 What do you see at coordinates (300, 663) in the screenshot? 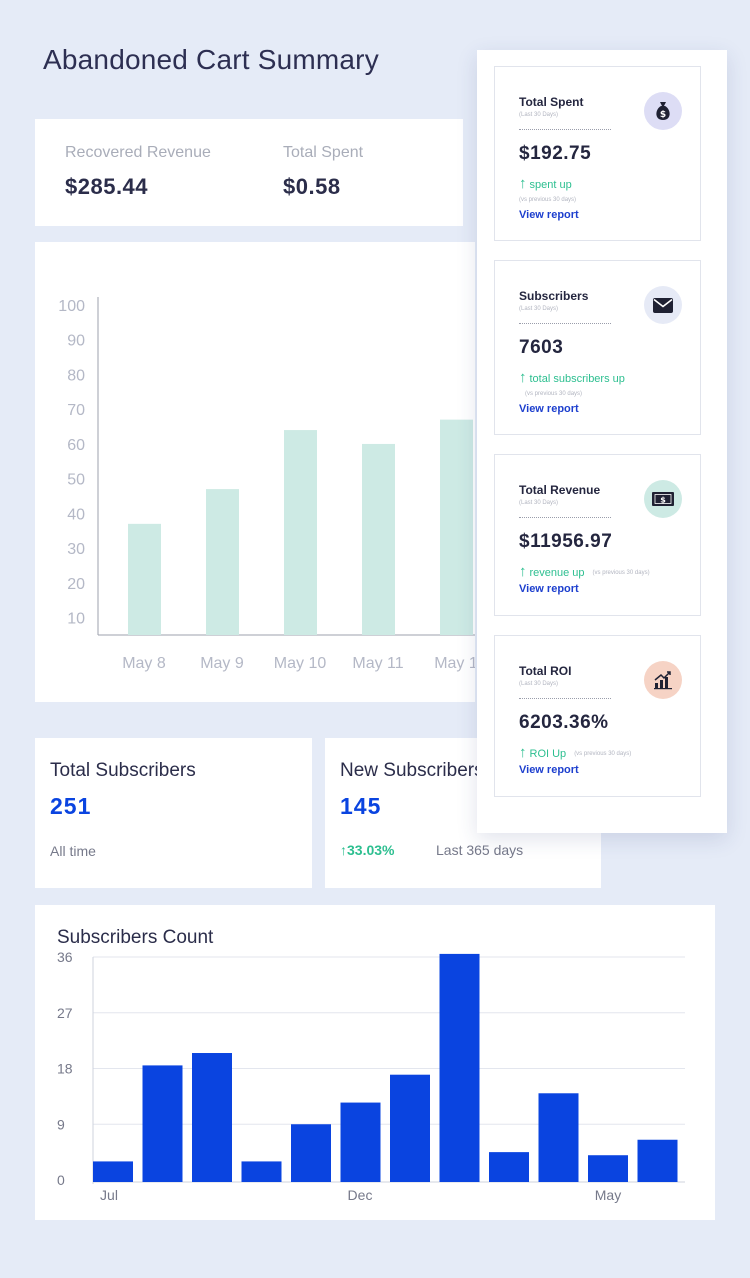
I see `x-tick-label: May 10` at bounding box center [300, 663].